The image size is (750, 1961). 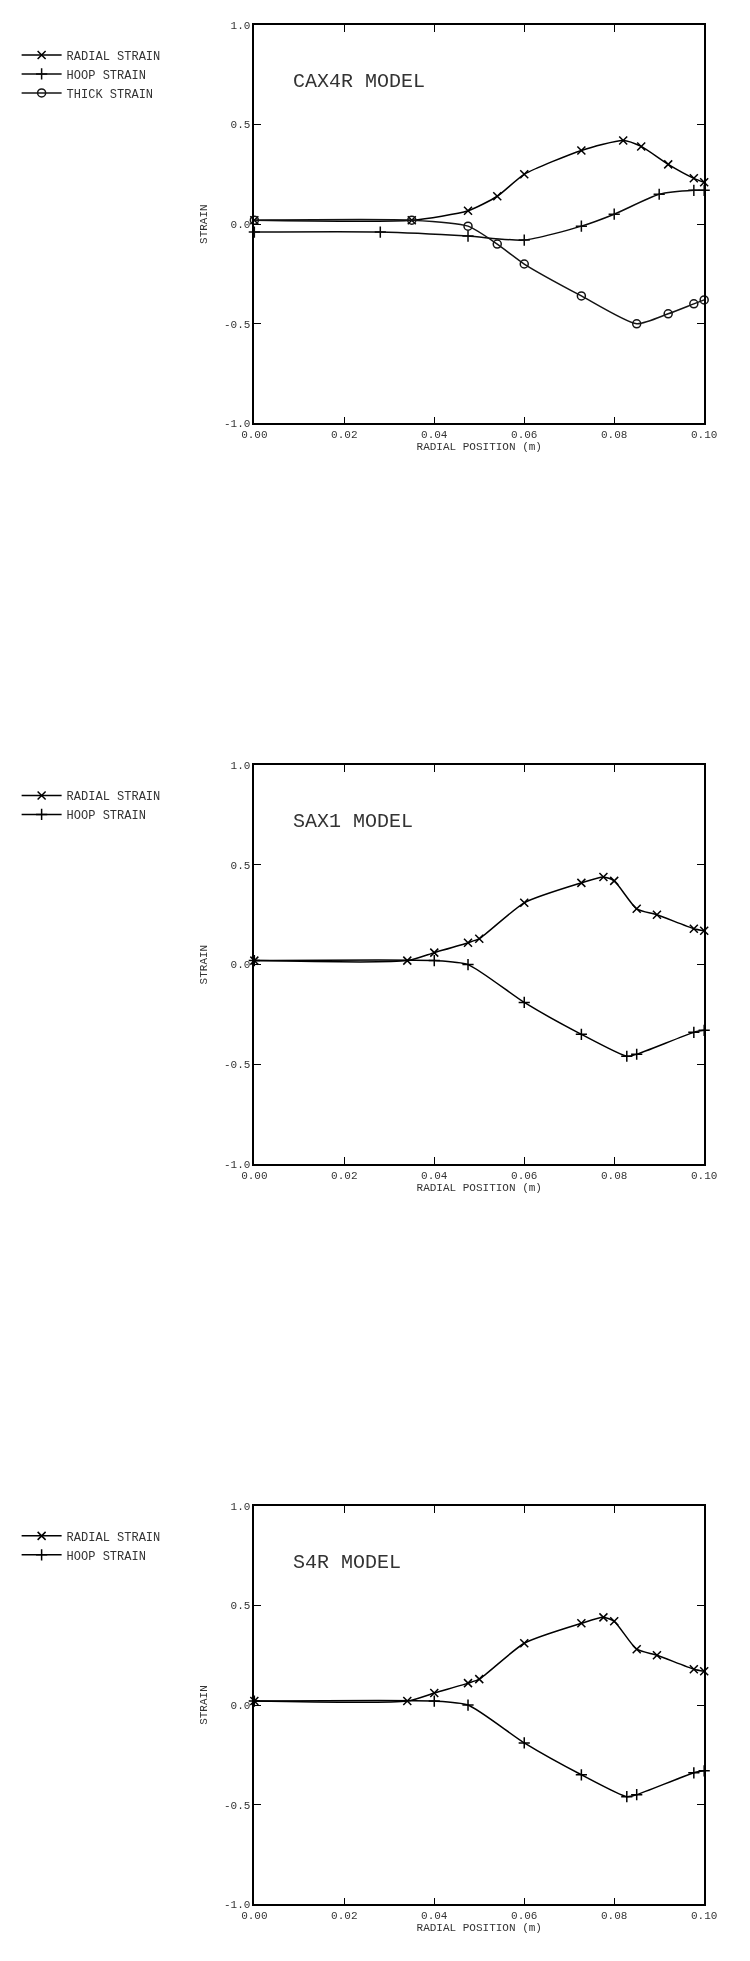 What do you see at coordinates (353, 821) in the screenshot?
I see `text: SAX1 MODEL` at bounding box center [353, 821].